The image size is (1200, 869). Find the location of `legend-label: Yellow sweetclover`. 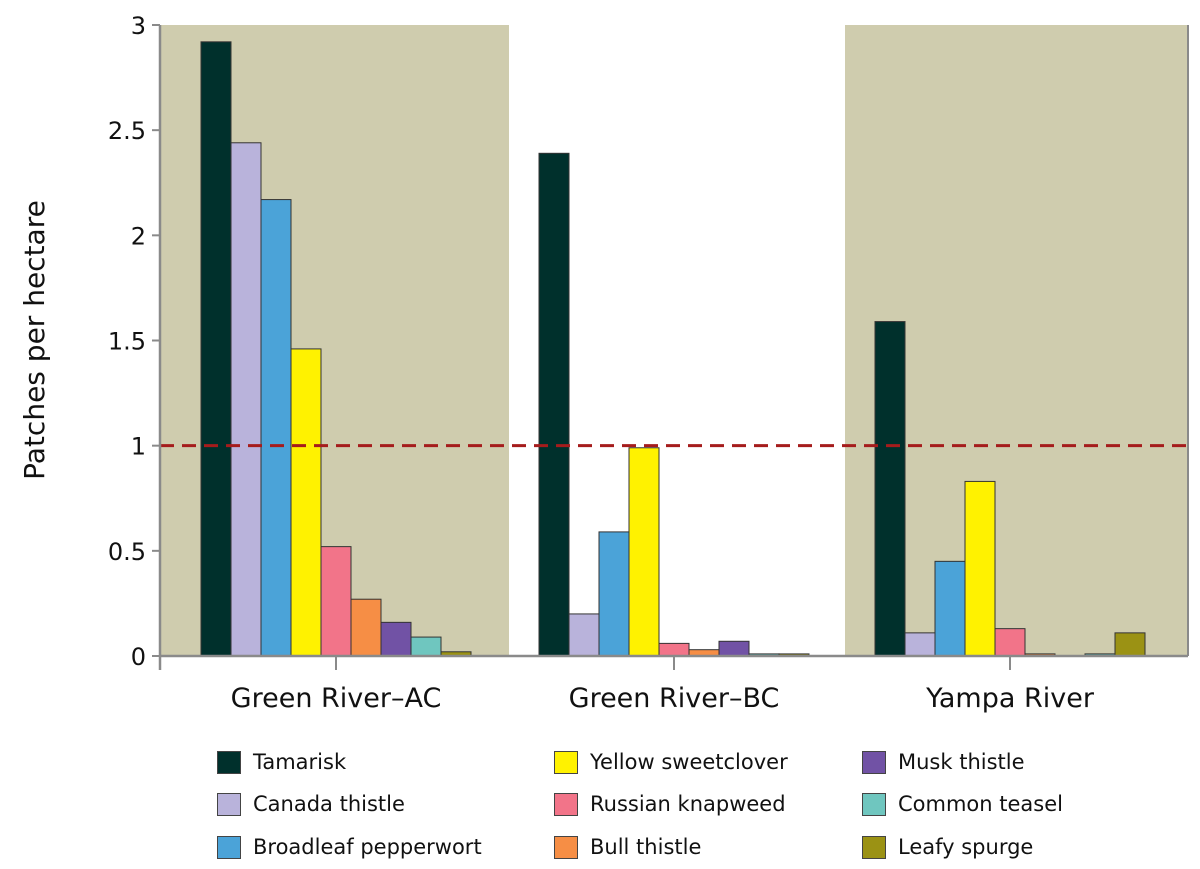

legend-label: Yellow sweetclover is located at coordinates (689, 762).